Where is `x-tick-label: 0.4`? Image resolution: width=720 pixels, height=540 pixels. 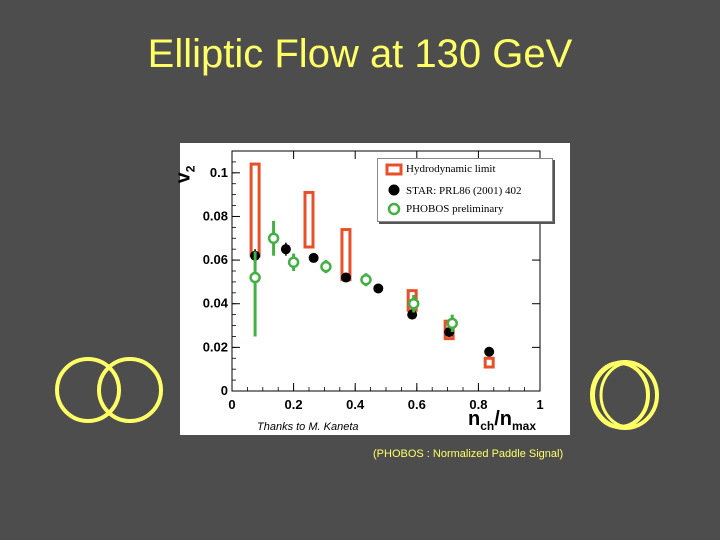 x-tick-label: 0.4 is located at coordinates (355, 404).